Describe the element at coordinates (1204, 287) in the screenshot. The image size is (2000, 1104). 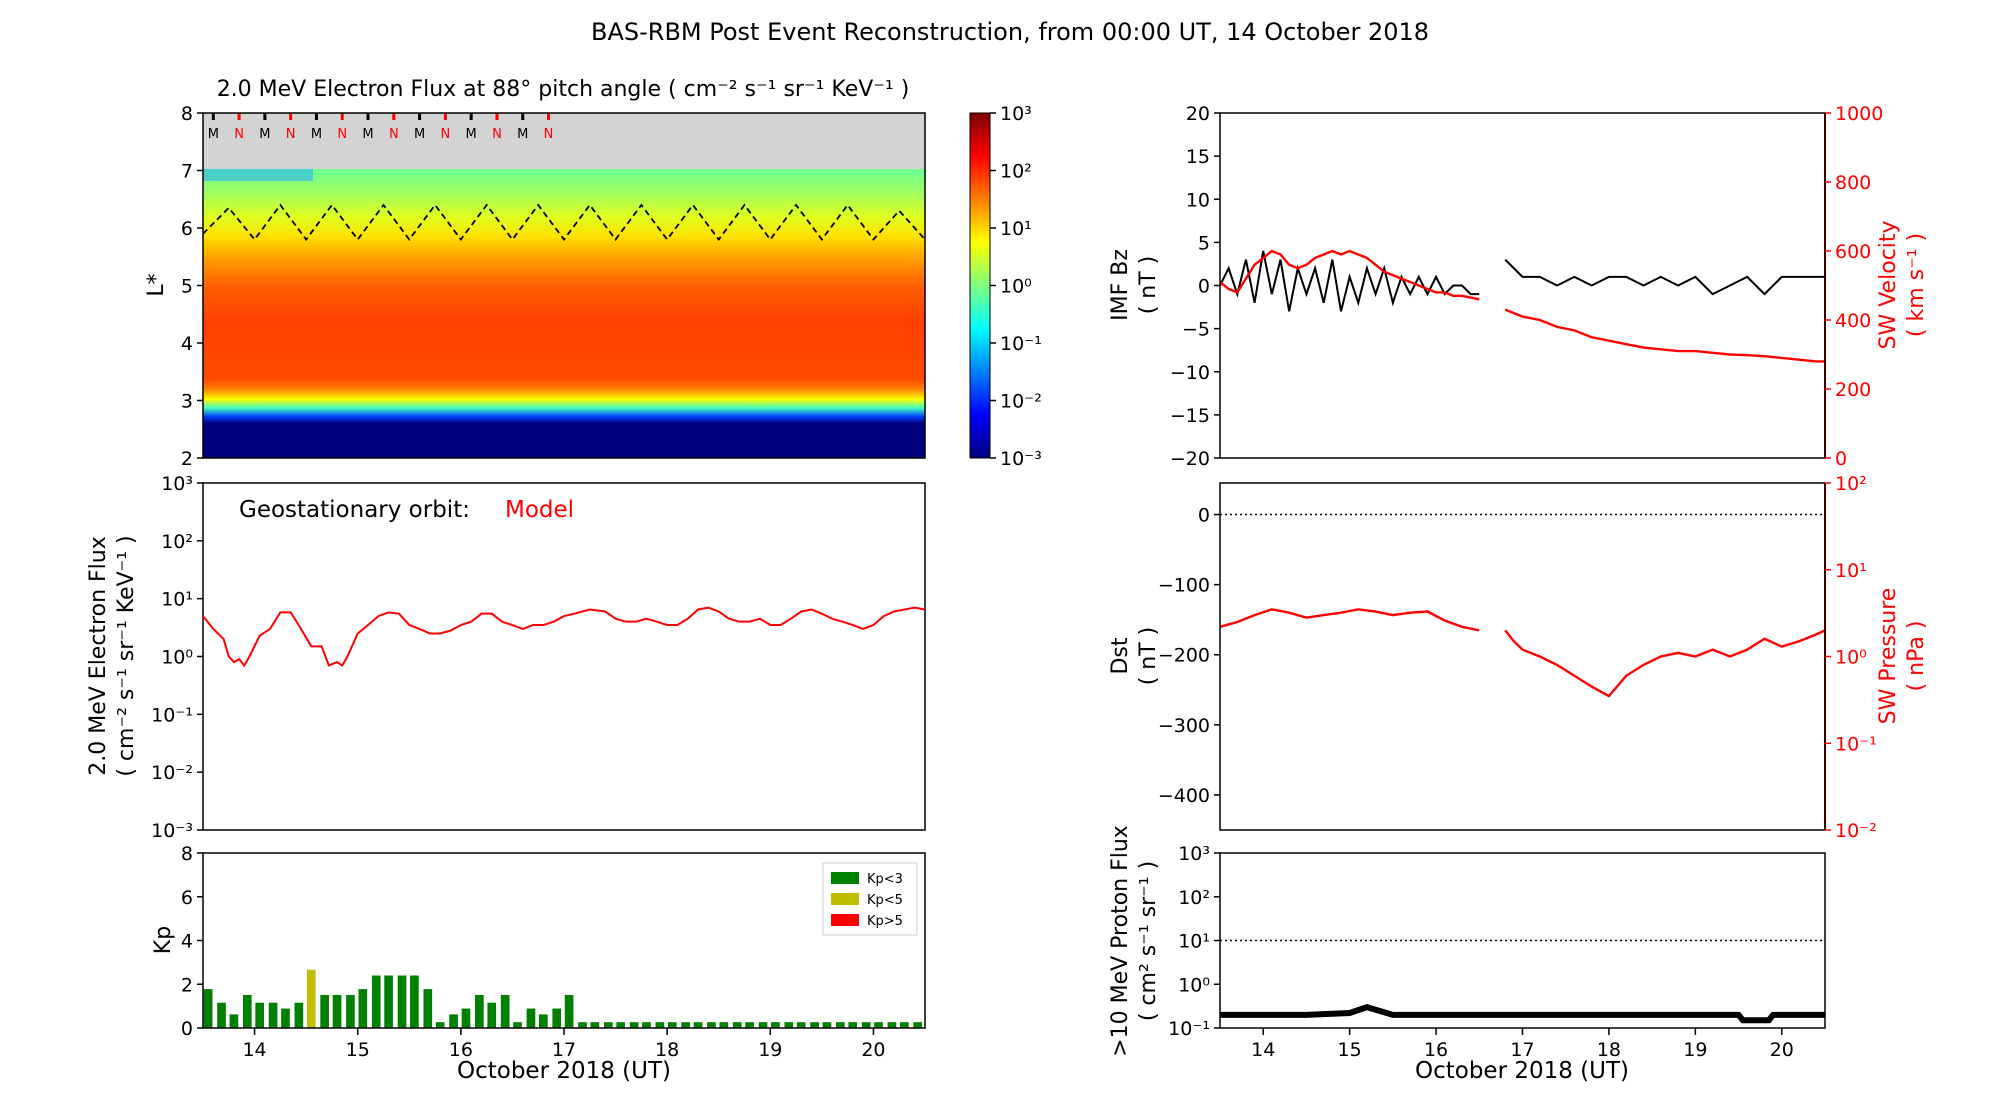
I see `imf-ytick-label: 0` at that location.